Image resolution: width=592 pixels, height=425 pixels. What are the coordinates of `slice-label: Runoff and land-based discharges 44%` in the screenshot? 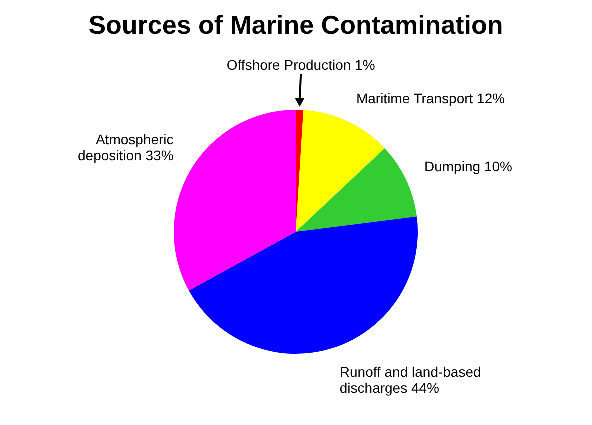 It's located at (411, 380).